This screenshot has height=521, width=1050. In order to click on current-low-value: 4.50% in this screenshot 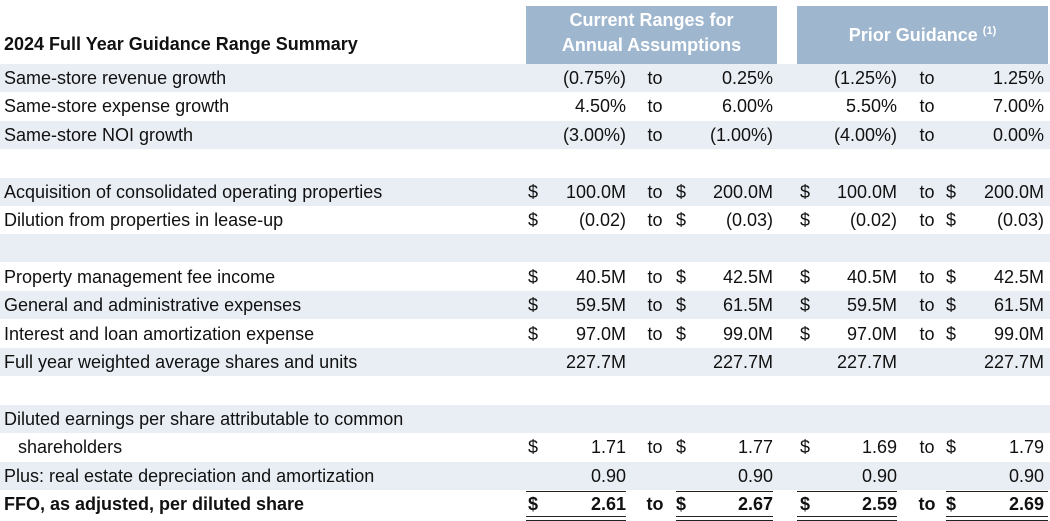, I will do `click(600, 106)`.